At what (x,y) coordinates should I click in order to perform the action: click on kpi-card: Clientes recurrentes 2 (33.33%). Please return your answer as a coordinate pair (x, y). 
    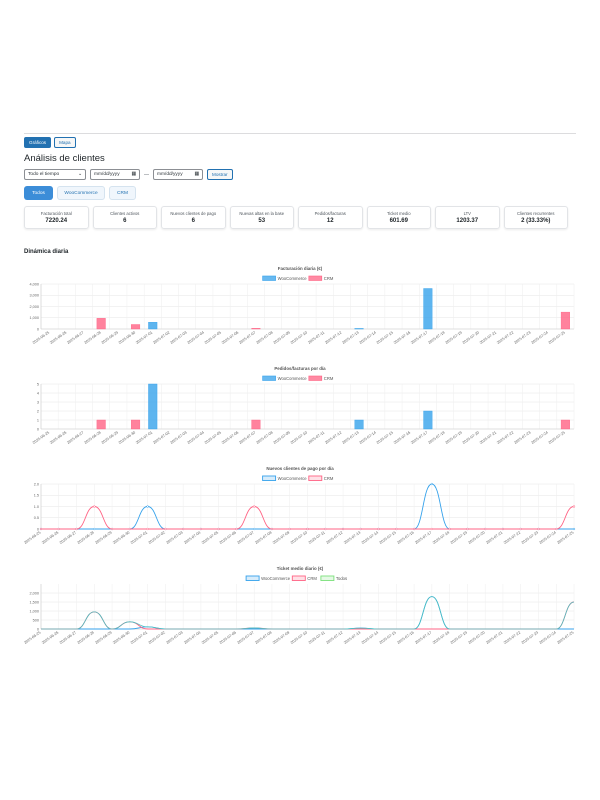
    Looking at the image, I should click on (535, 217).